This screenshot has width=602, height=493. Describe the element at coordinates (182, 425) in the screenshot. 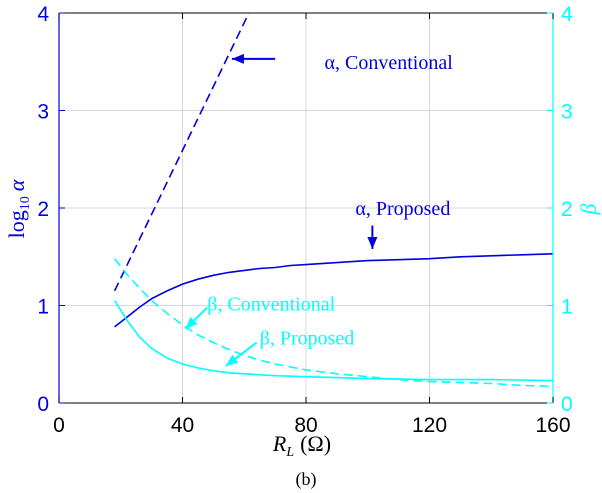

I see `x-tick-label-1: 40` at that location.